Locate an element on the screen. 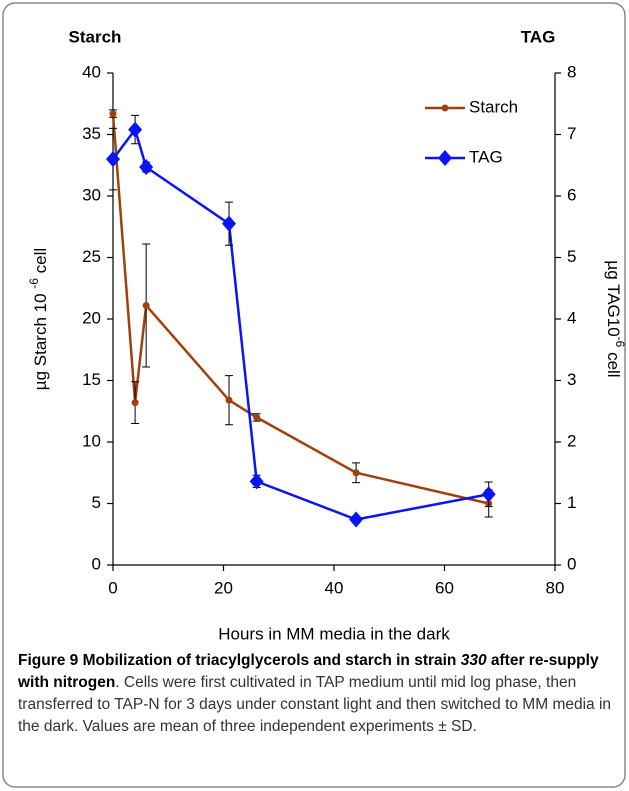  y-tick-label: 0 is located at coordinates (96, 563).